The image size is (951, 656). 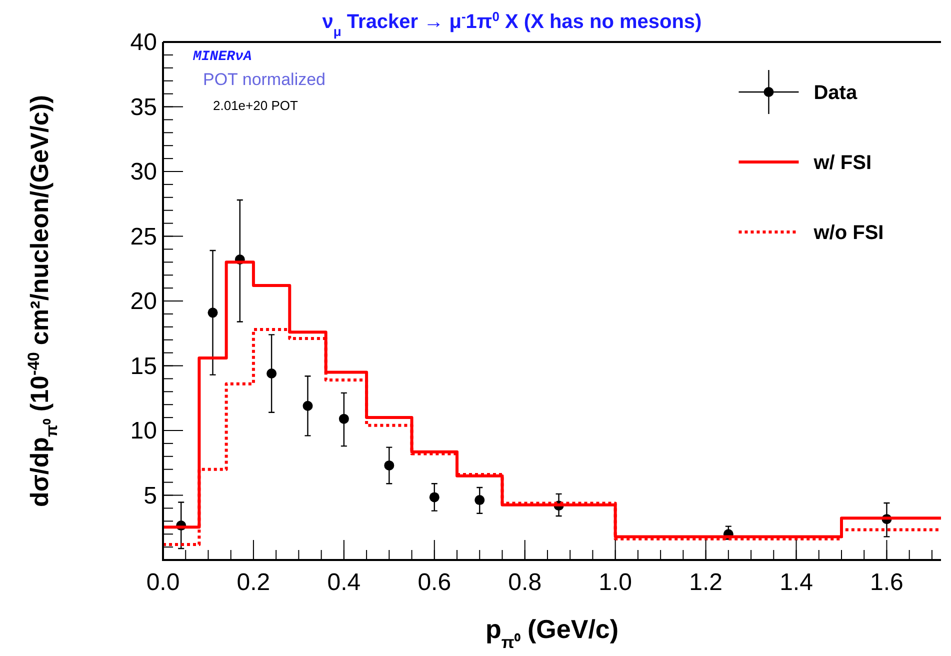 I want to click on y-tick-label: 10, so click(x=143, y=431).